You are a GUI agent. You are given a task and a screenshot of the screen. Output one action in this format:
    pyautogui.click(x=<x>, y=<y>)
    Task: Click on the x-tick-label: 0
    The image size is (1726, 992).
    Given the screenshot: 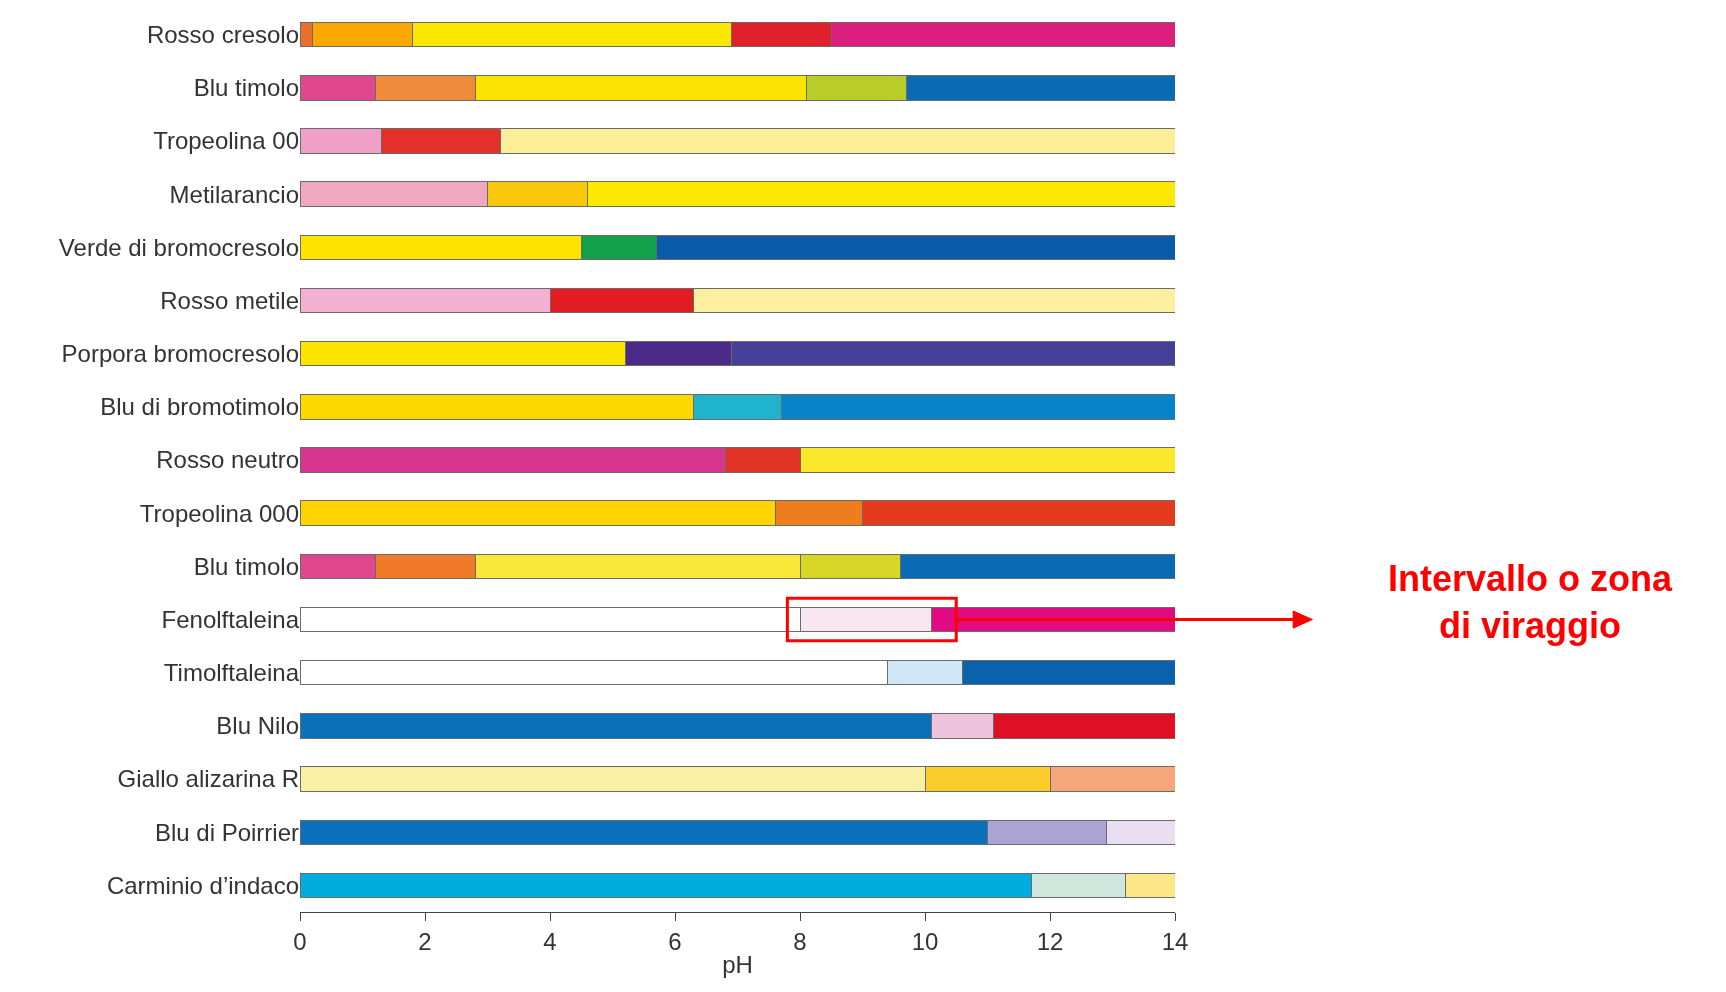 What is the action you would take?
    pyautogui.click(x=300, y=941)
    